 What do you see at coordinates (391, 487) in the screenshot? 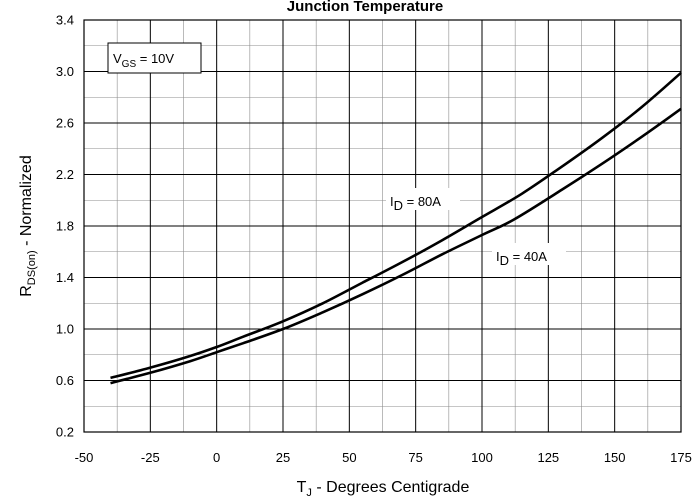
I see `x-axis-label-rest: - Degrees Centigrade` at bounding box center [391, 487].